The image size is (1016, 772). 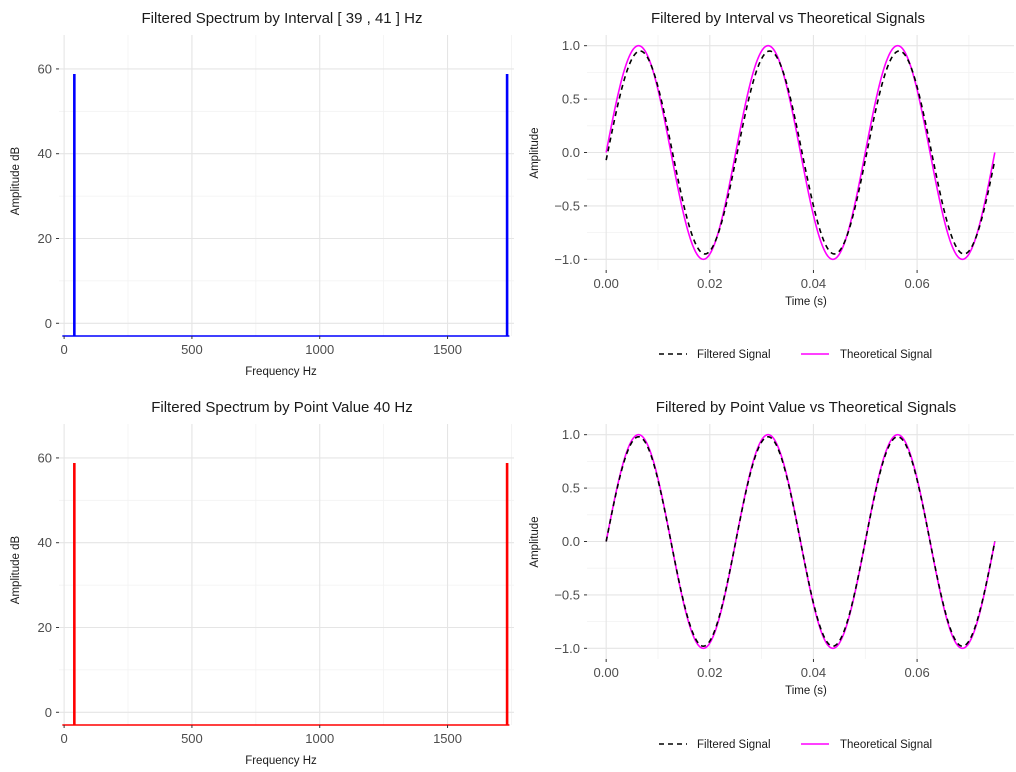 What do you see at coordinates (282, 407) in the screenshot?
I see `chart-title: Filtered Spectrum by Point Value 40 Hz` at bounding box center [282, 407].